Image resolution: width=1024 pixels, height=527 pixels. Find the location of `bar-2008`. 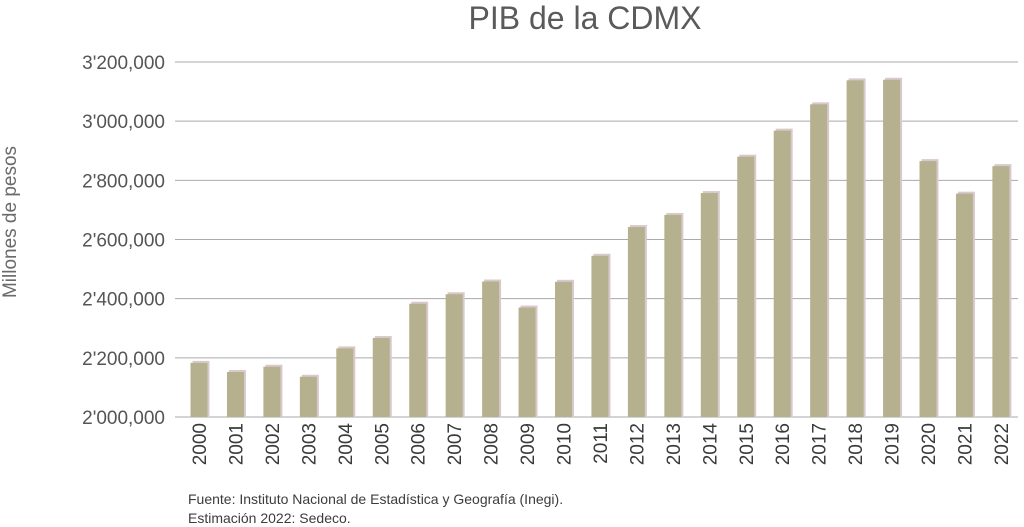

bar-2008 is located at coordinates (491, 349).